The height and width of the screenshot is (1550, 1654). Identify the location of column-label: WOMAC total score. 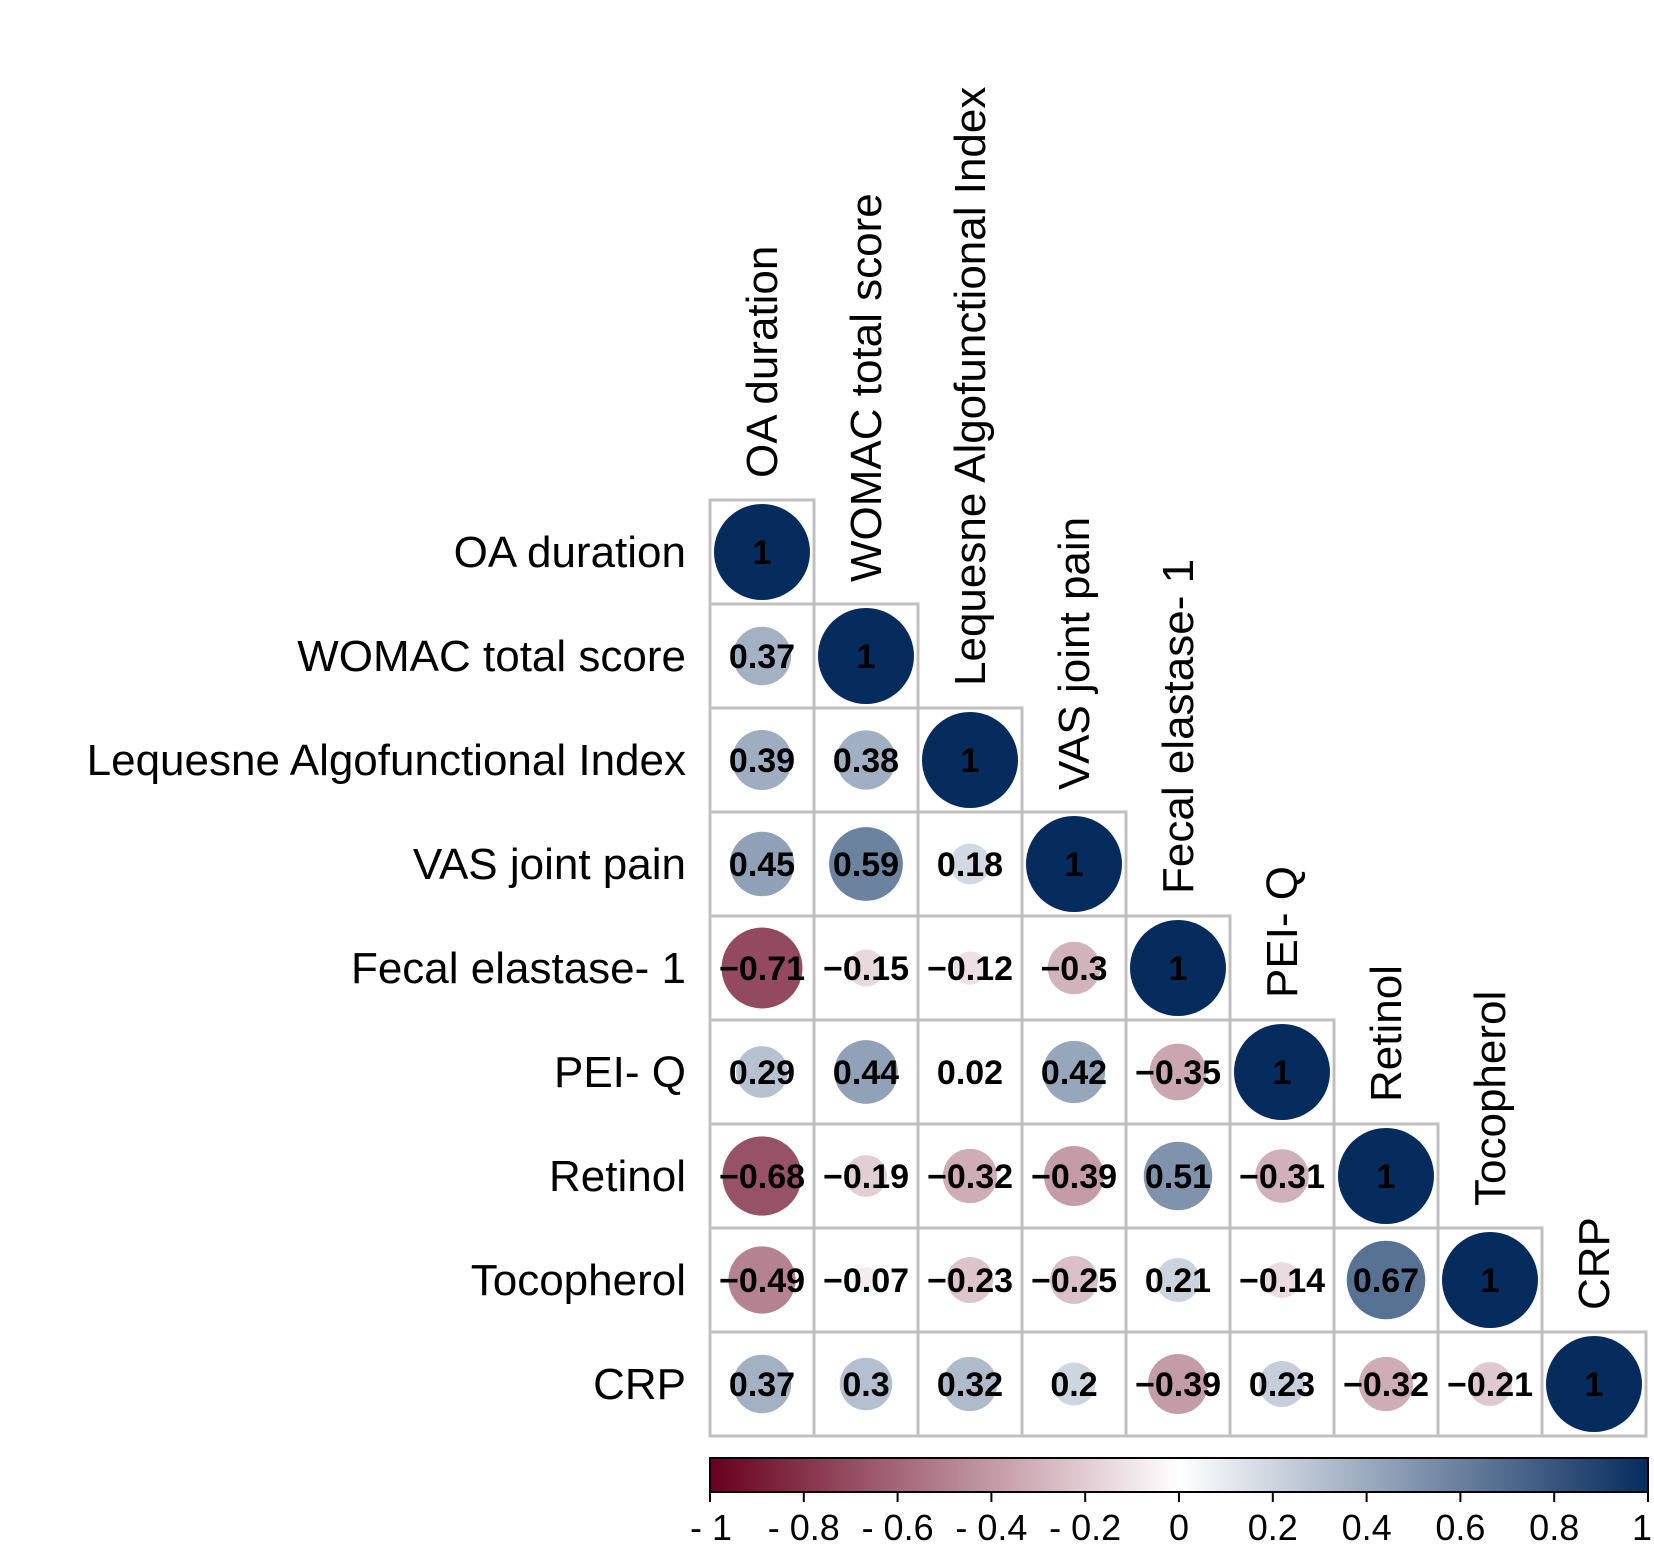
(866, 387).